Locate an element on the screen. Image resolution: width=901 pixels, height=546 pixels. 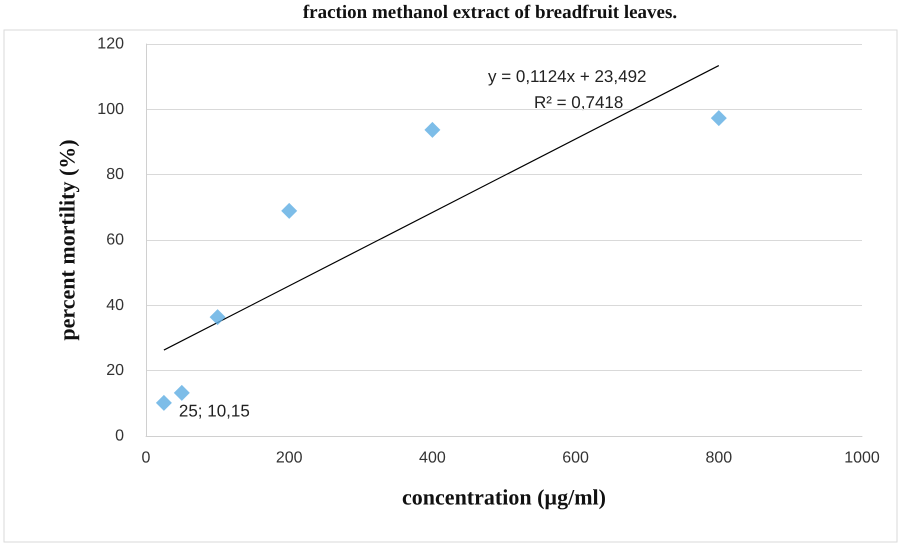
x-tick-label: 0 is located at coordinates (146, 458).